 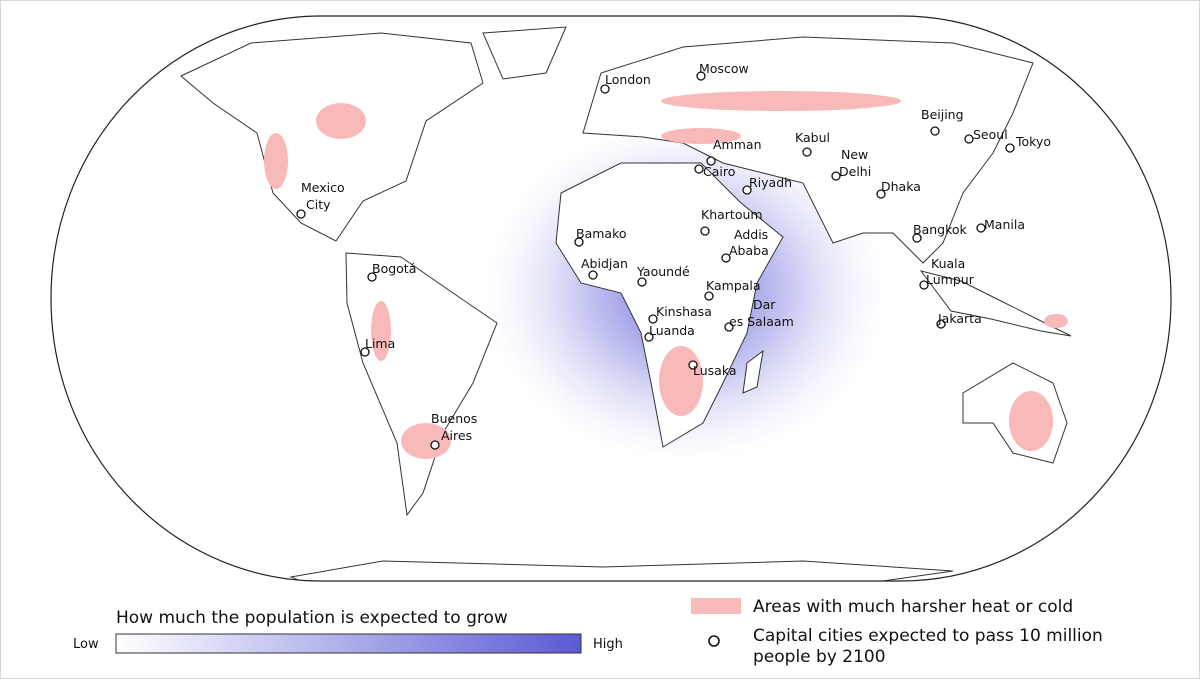 What do you see at coordinates (716, 606) in the screenshot?
I see `legend-heat-swatch` at bounding box center [716, 606].